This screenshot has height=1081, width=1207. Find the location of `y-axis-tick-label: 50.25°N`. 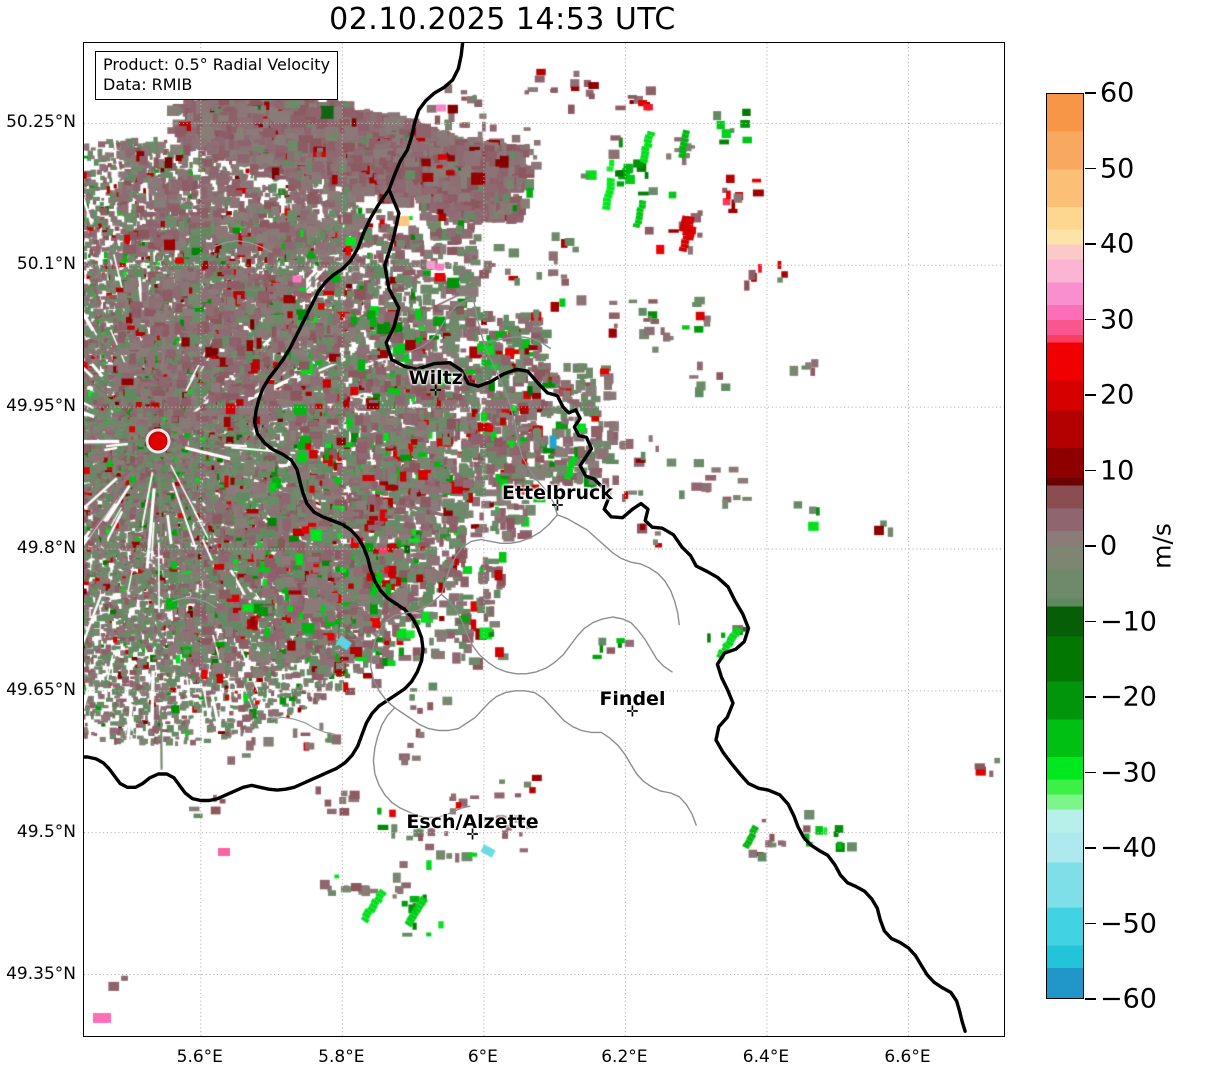

y-axis-tick-label: 50.25°N is located at coordinates (41, 122).